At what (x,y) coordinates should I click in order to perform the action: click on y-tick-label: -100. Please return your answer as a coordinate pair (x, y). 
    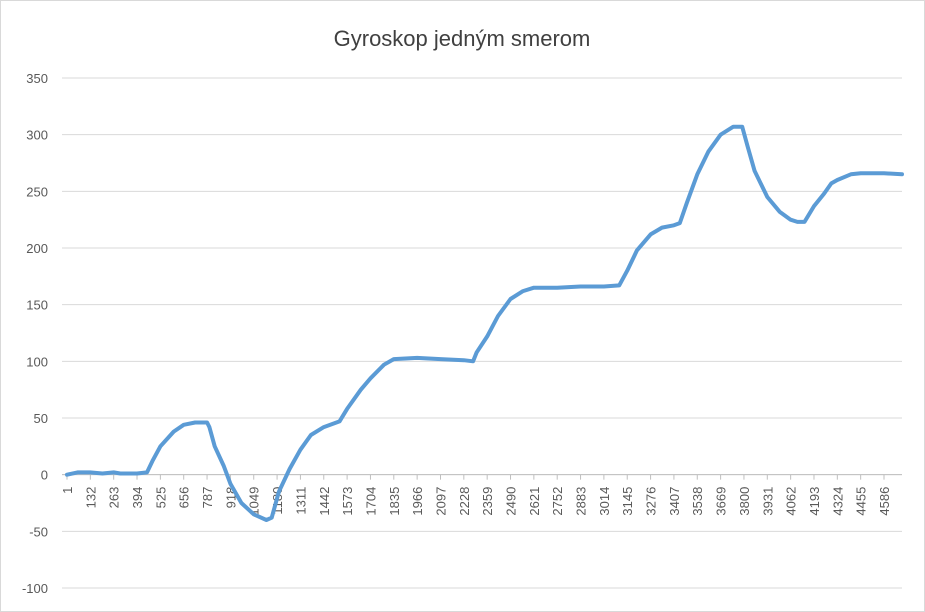
    Looking at the image, I should click on (35, 588).